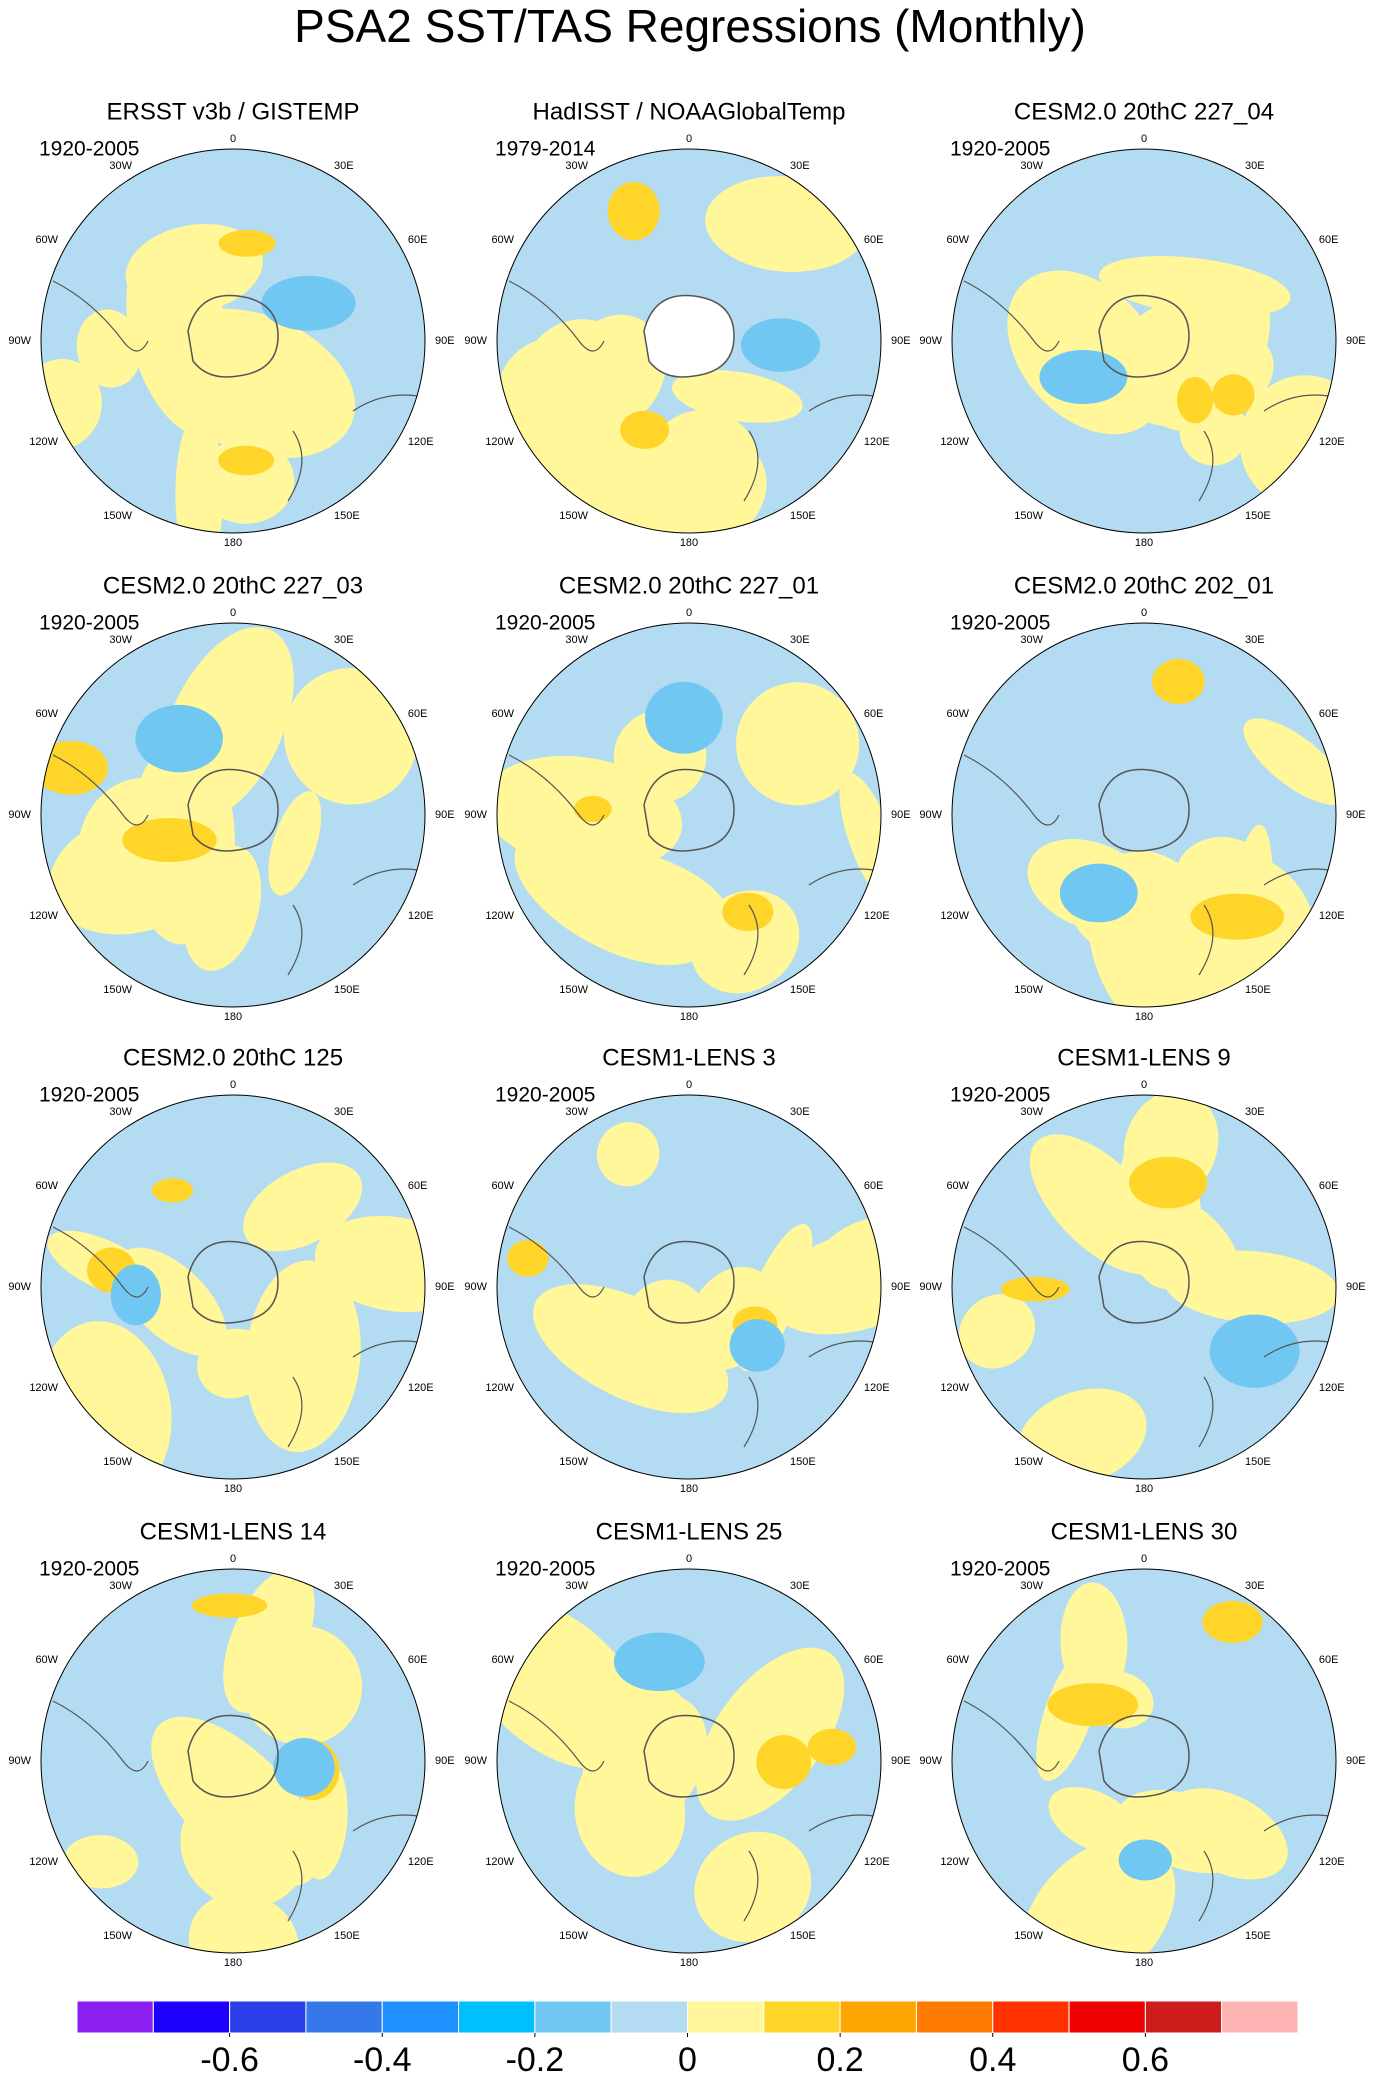 The width and height of the screenshot is (1380, 2087). What do you see at coordinates (1143, 1057) in the screenshot?
I see `panel-title: CESM1-LENS 9` at bounding box center [1143, 1057].